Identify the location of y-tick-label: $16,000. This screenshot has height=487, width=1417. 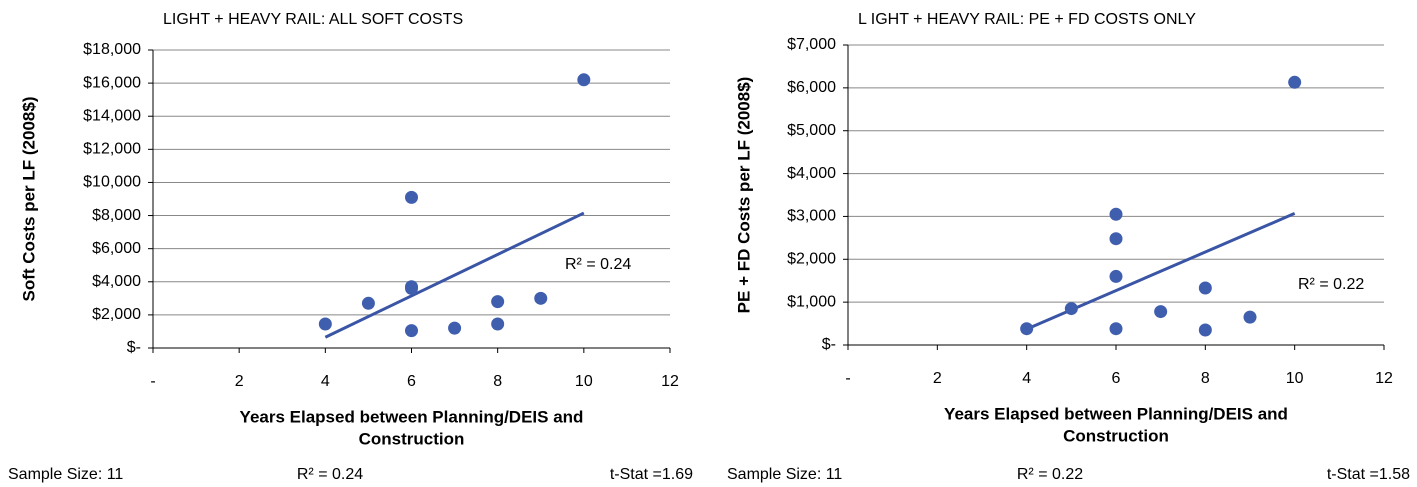
(112, 82).